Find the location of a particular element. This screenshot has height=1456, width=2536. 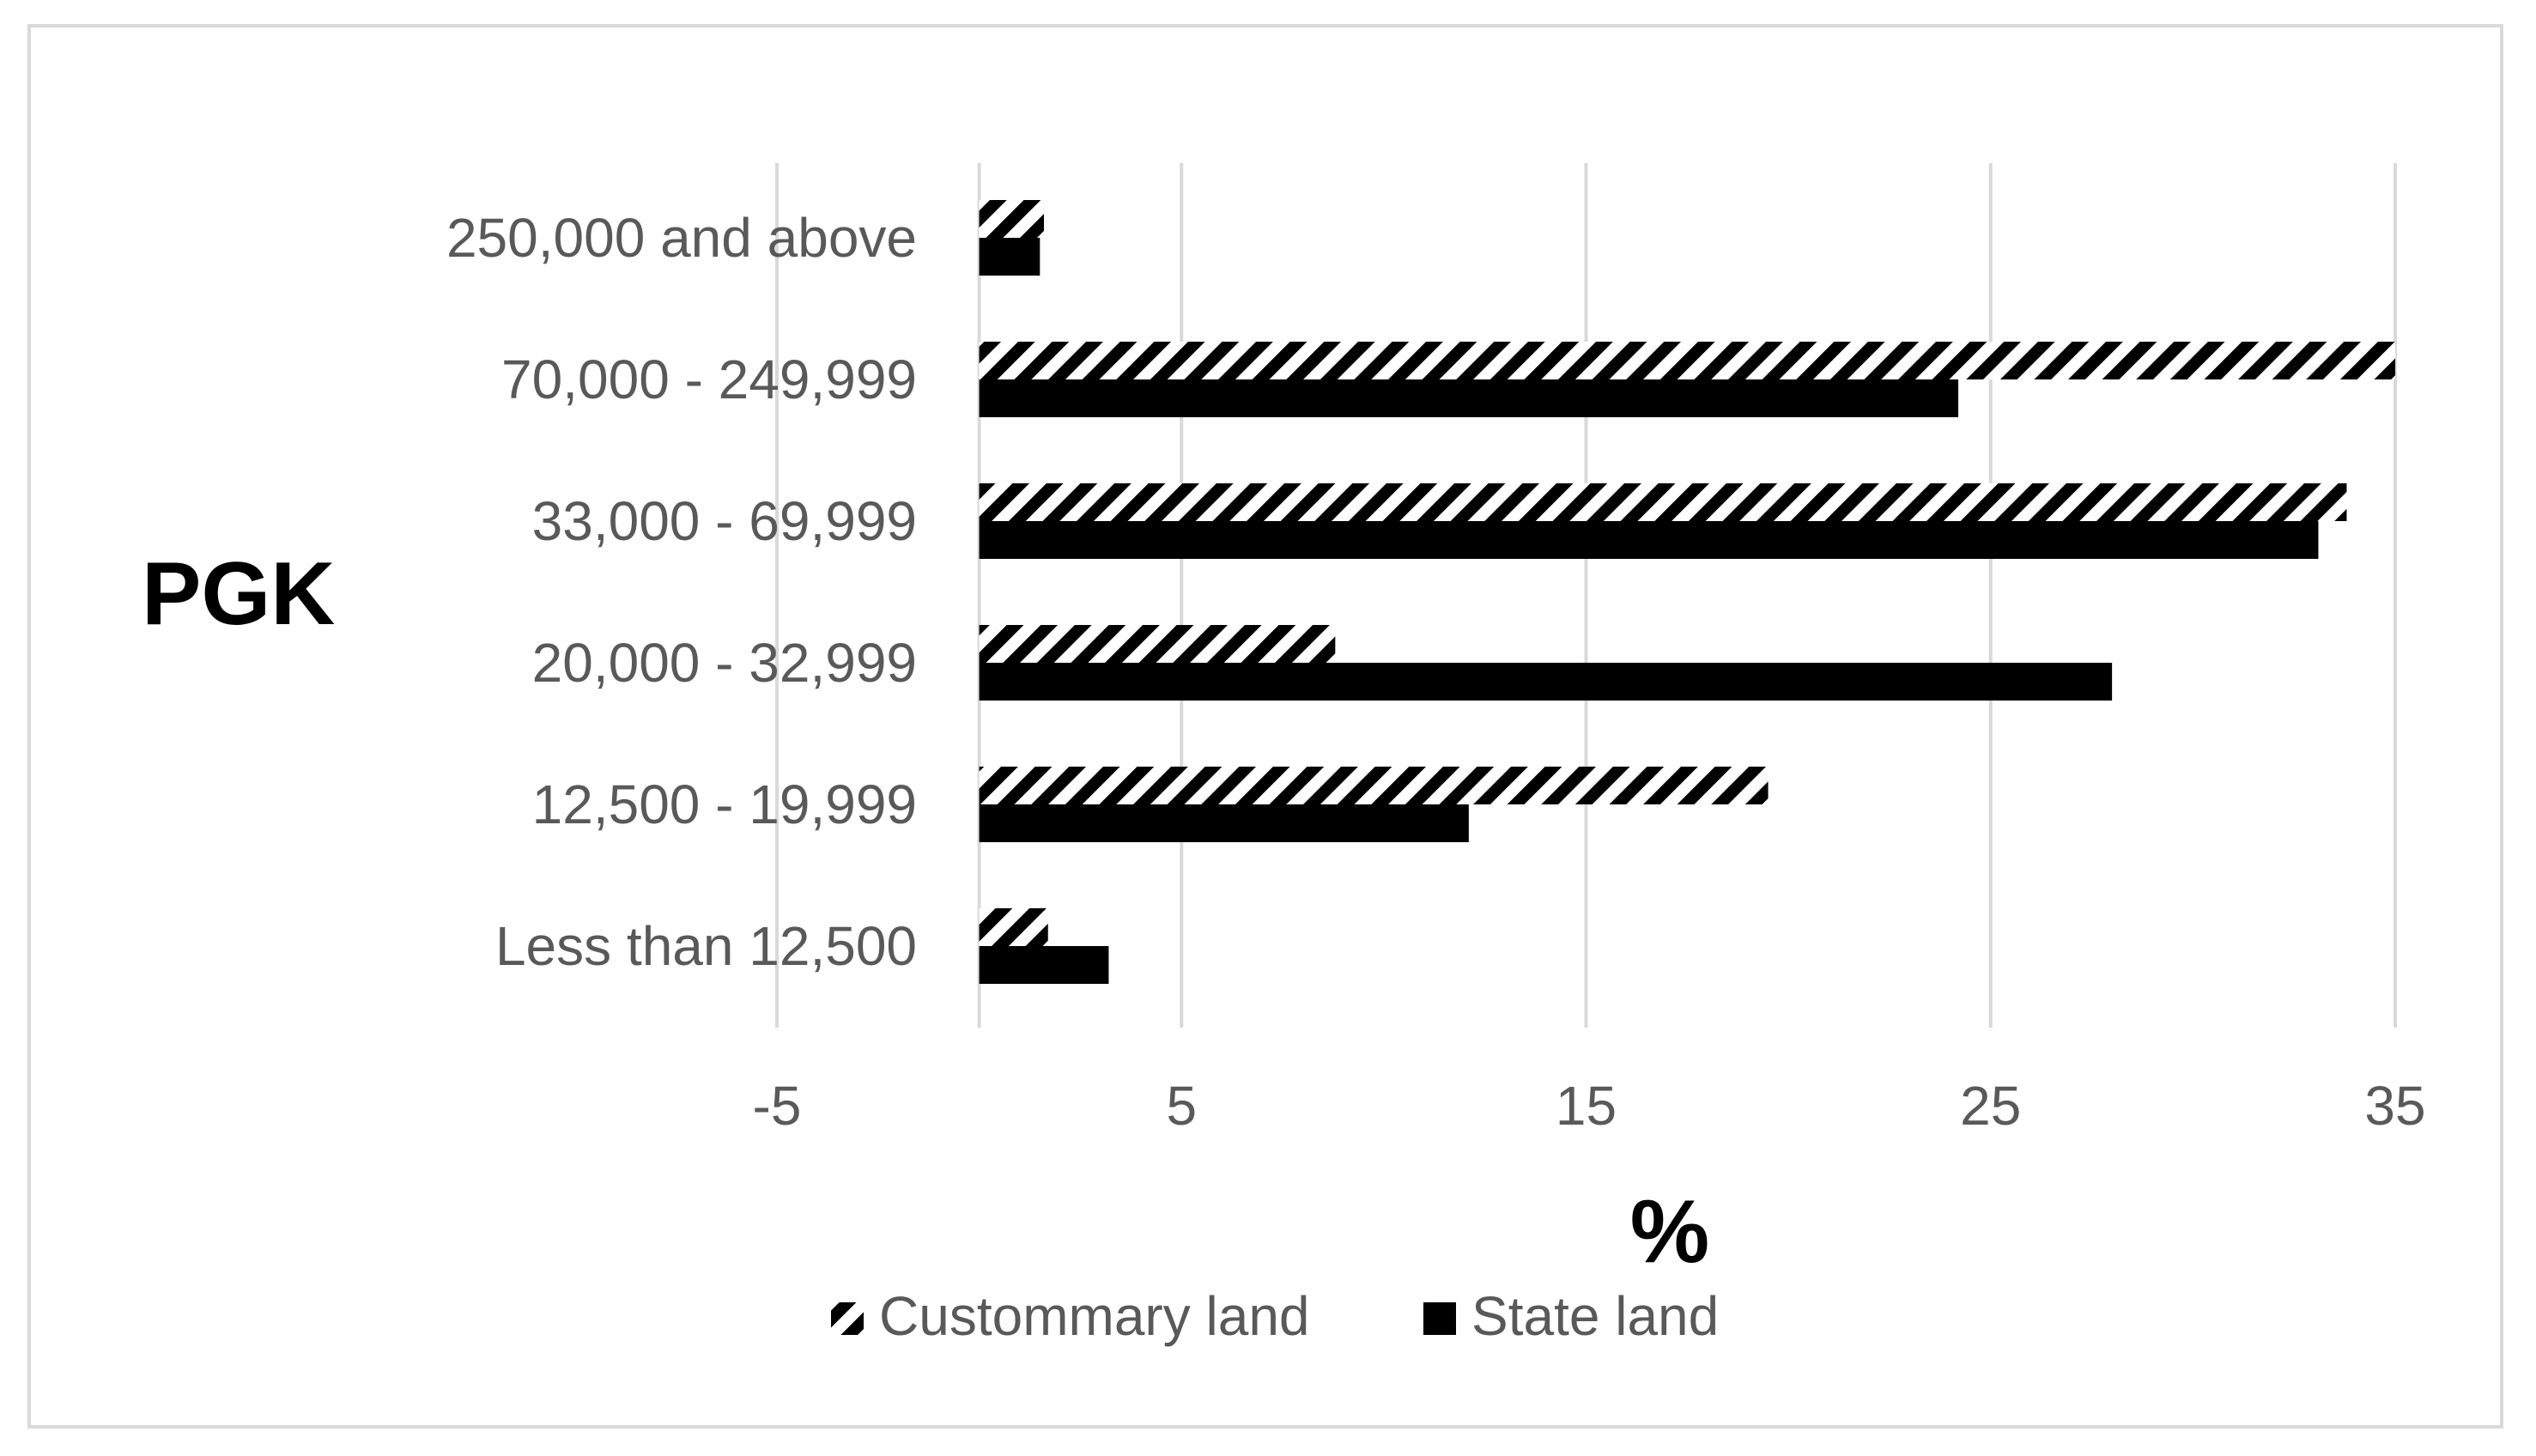

x-tick-label: 25 is located at coordinates (1991, 1106).